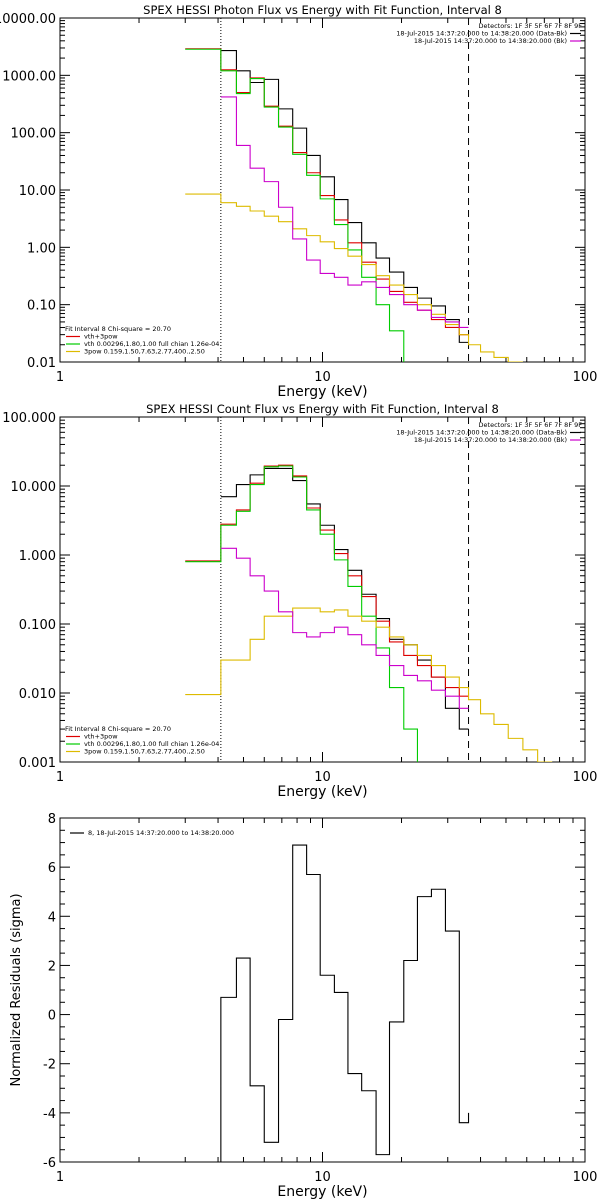  I want to click on y-tick-label: 0.01, so click(41, 363).